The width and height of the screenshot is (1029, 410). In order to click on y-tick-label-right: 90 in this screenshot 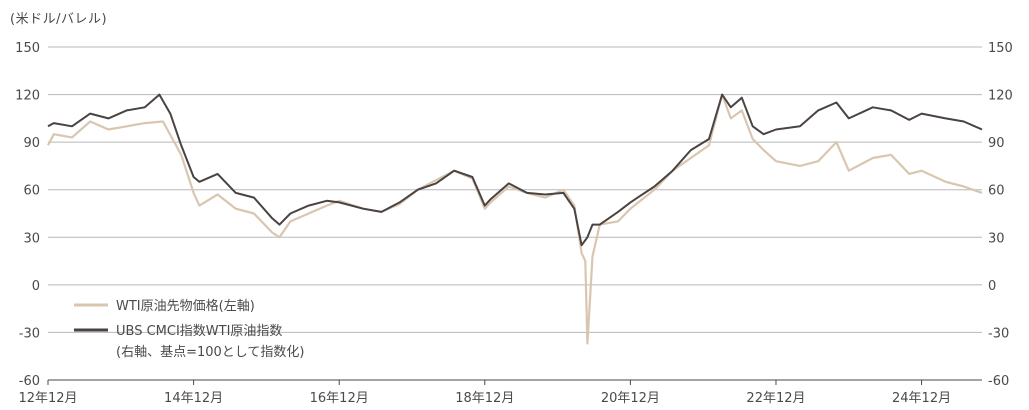, I will do `click(996, 143)`.